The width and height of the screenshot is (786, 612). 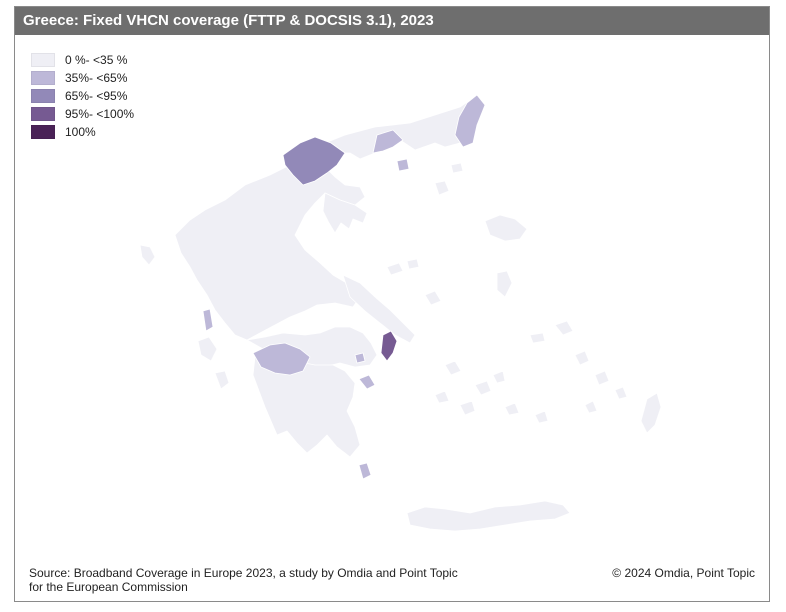 I want to click on chios, so click(x=504, y=284).